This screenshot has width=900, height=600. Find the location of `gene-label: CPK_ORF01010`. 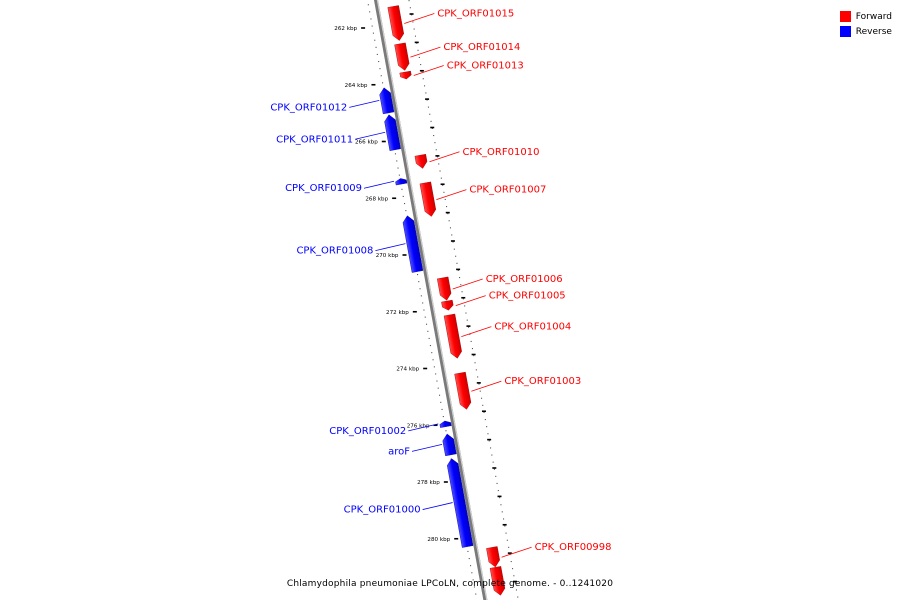

gene-label: CPK_ORF01010 is located at coordinates (500, 152).